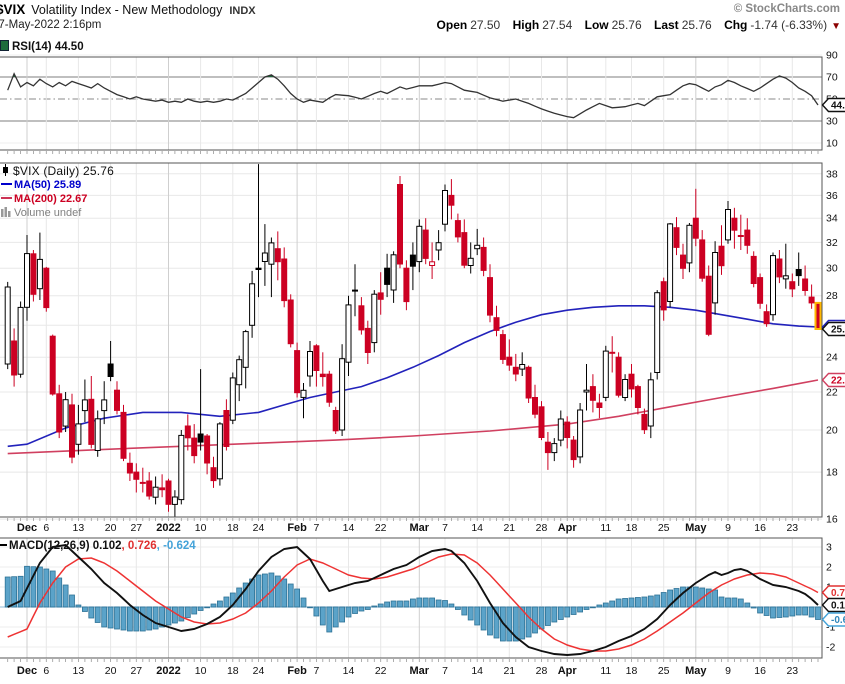  I want to click on x-tick-label: May, so click(696, 528).